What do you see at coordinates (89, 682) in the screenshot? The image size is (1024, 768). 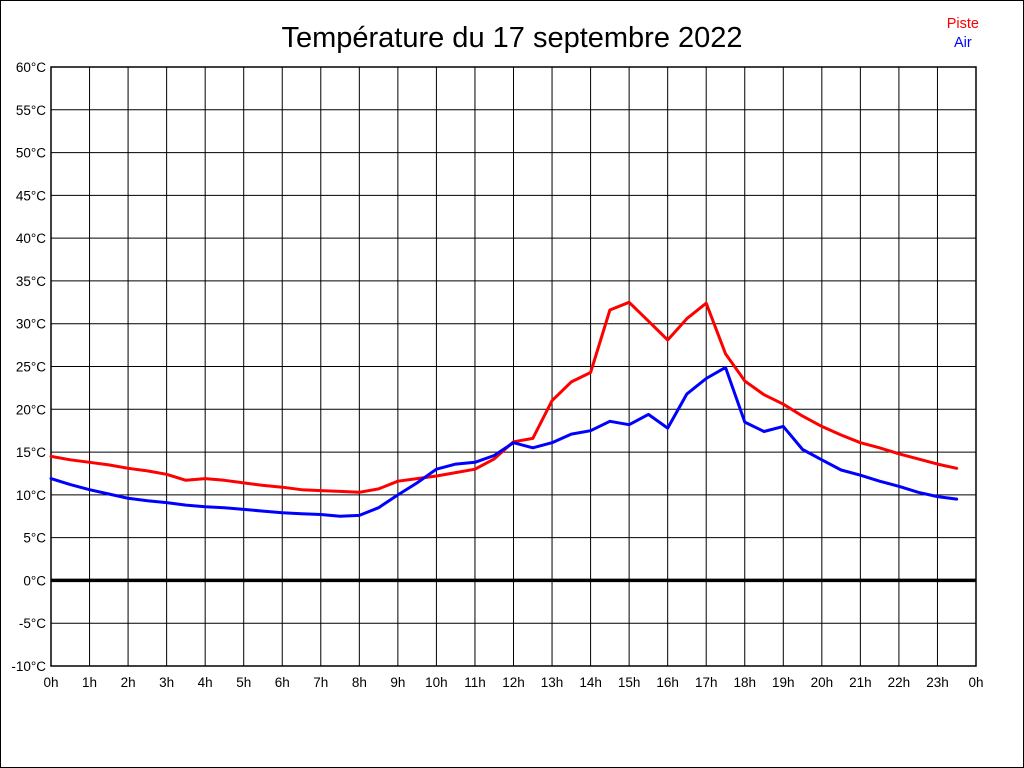 I see `x-axis-tick-label: 1h` at bounding box center [89, 682].